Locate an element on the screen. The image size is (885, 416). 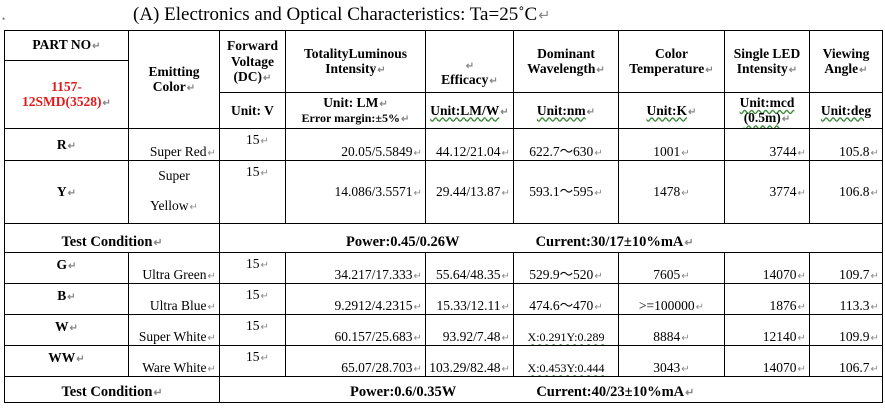
part-number-value: 1157-12SMD(3528)↵ is located at coordinates (66, 94).